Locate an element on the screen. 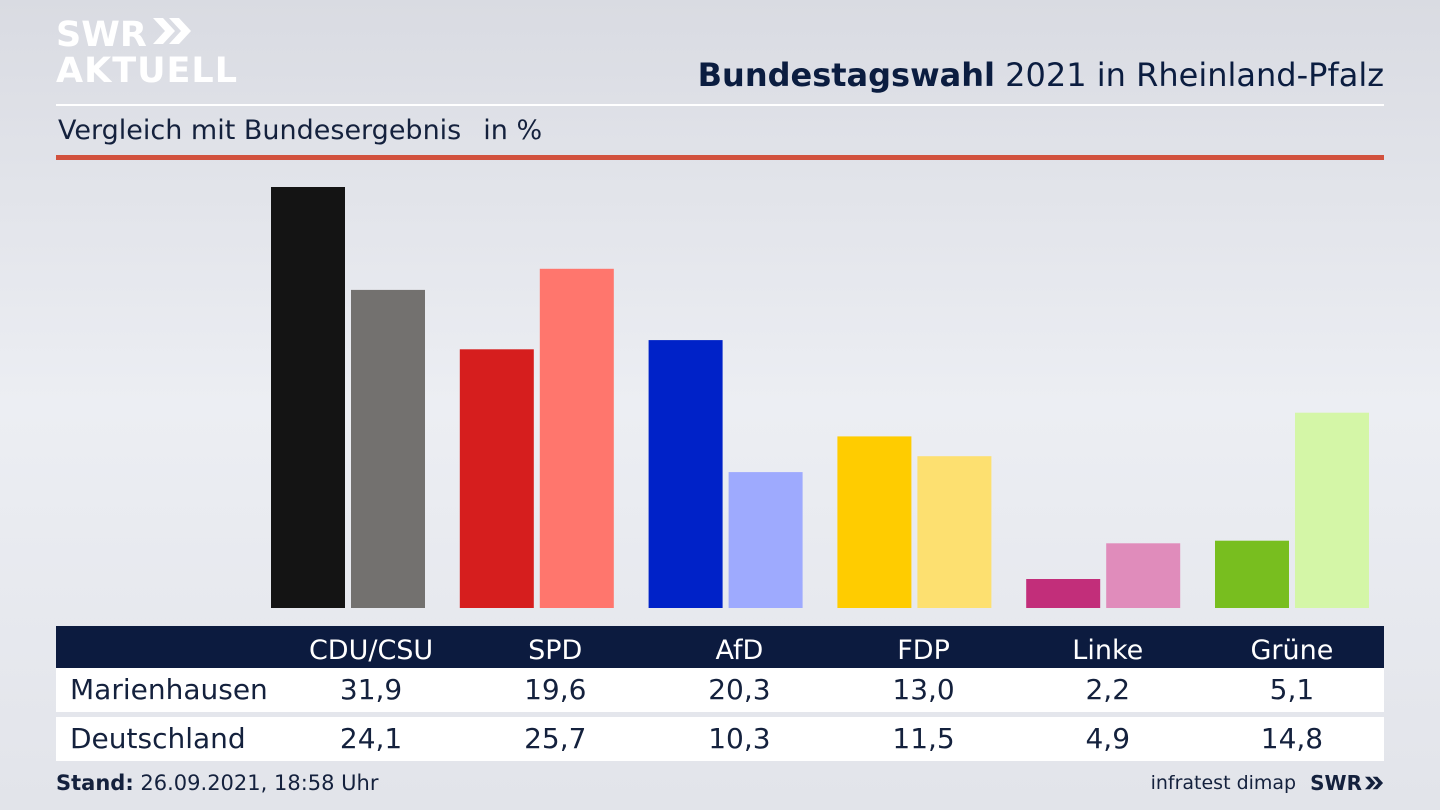 The width and height of the screenshot is (1440, 810). table-cell: 2,2 is located at coordinates (1108, 689).